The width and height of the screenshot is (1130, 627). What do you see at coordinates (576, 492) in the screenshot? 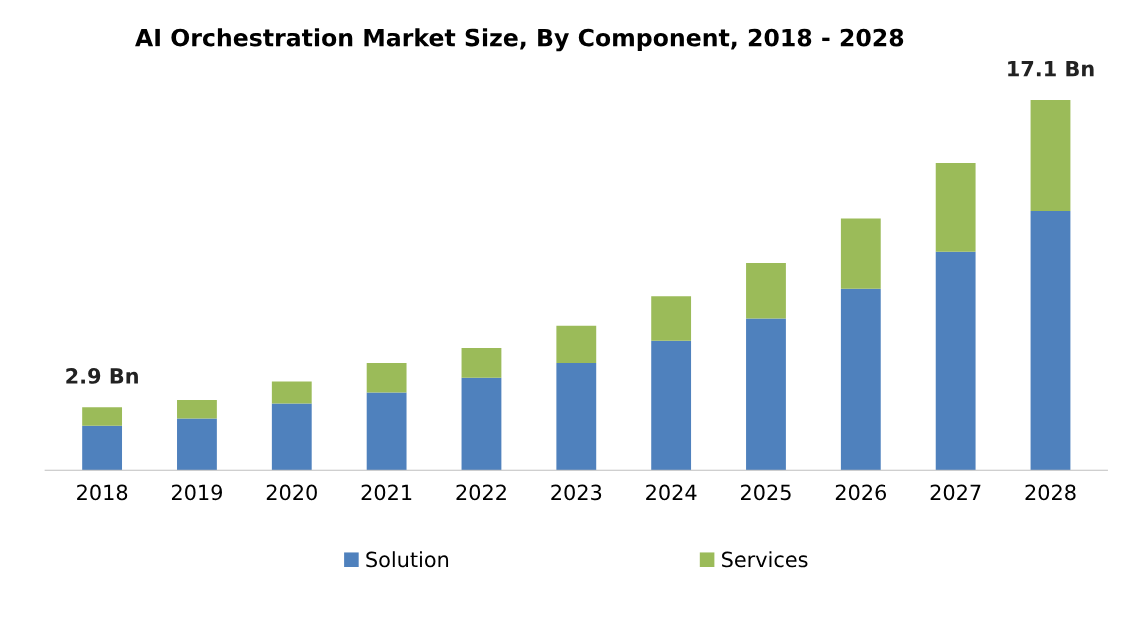
I see `x-tick-label: 2023` at bounding box center [576, 492].